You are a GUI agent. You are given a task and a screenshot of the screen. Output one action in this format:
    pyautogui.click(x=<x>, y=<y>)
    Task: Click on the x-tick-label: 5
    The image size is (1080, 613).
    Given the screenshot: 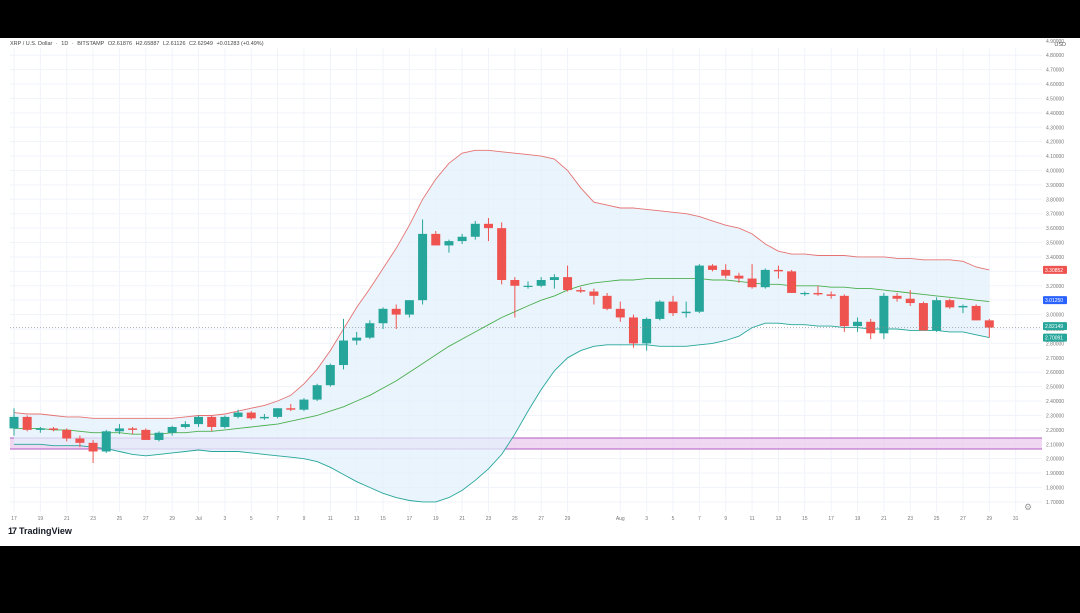 What is the action you would take?
    pyautogui.click(x=251, y=519)
    